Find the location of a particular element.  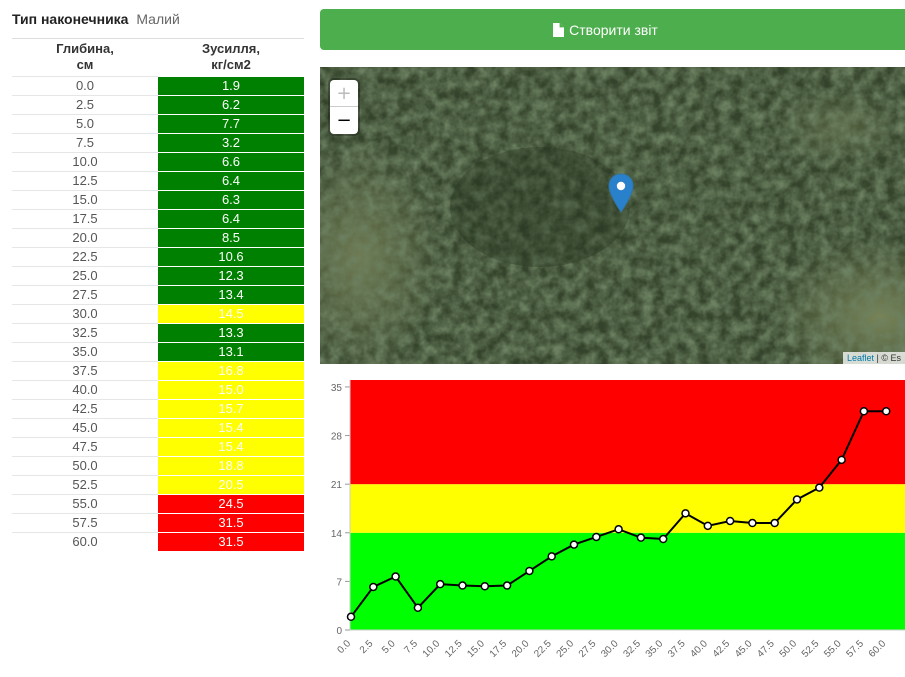

depth-cell: 2.5 is located at coordinates (85, 105).